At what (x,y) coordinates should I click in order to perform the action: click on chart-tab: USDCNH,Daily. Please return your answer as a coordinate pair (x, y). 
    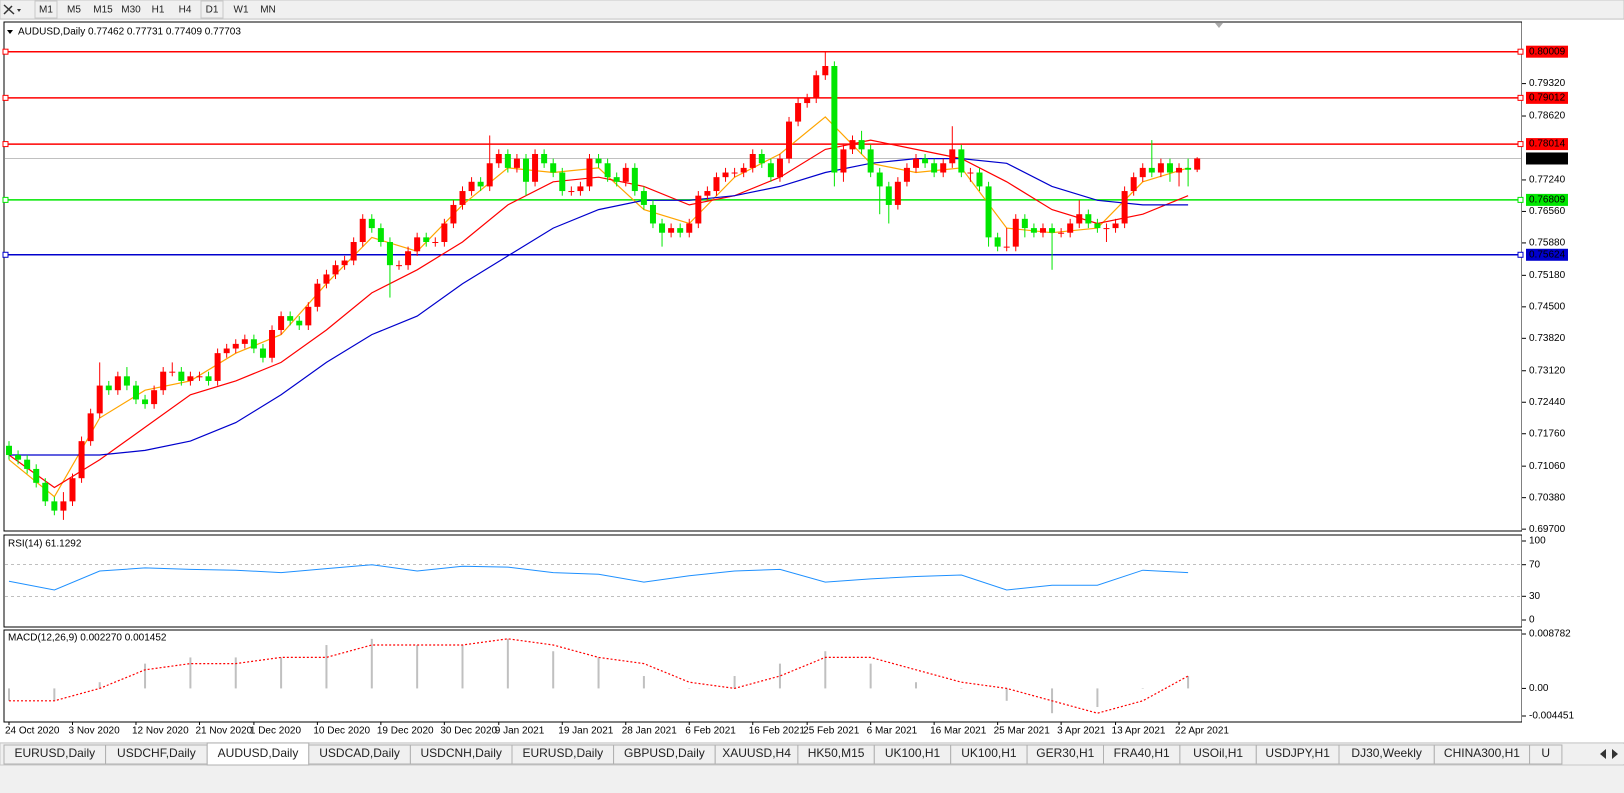
    Looking at the image, I should click on (461, 754).